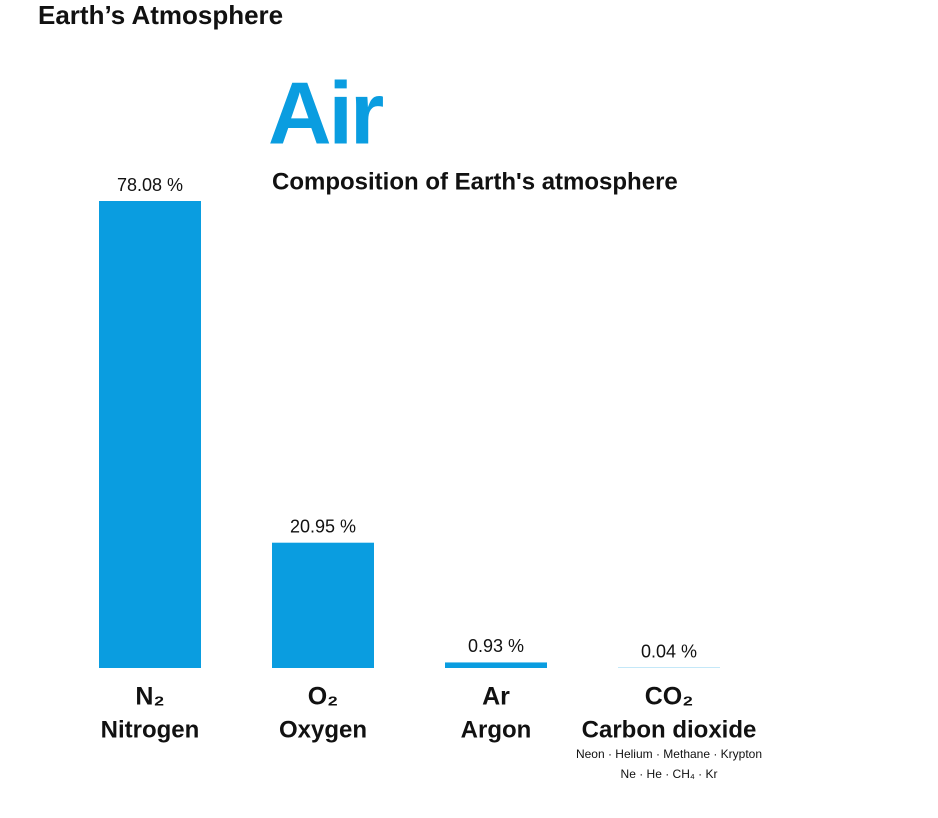 The image size is (938, 818). I want to click on page-title: Earth’s Atmosphere, so click(160, 15).